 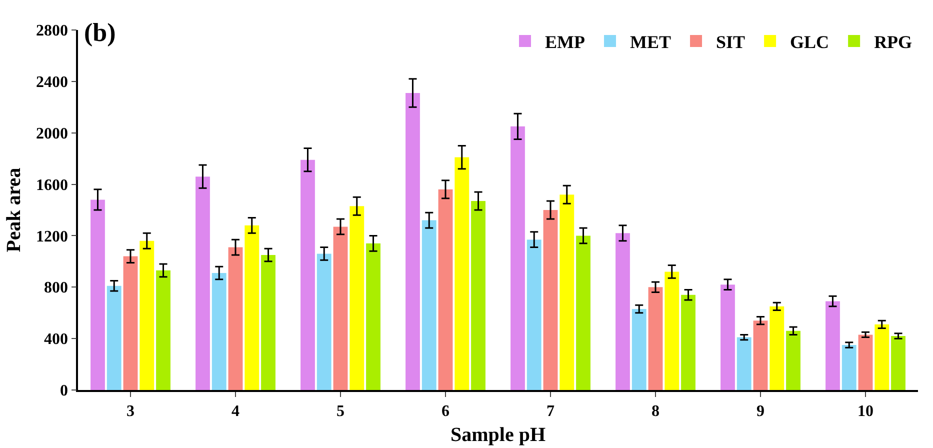 What do you see at coordinates (52, 31) in the screenshot?
I see `y-tick-label: 2800` at bounding box center [52, 31].